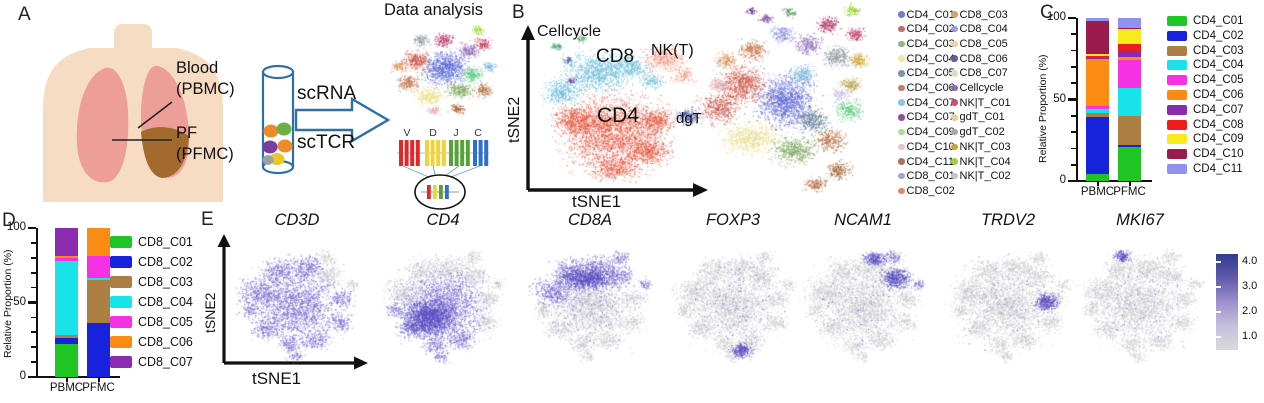  Describe the element at coordinates (590, 303) in the screenshot. I see `feature-map-CD8A` at that location.